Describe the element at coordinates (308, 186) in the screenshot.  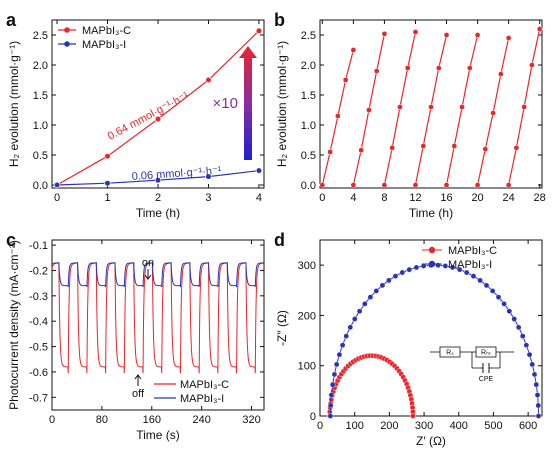
I see `y-tick-label: 0.0` at that location.